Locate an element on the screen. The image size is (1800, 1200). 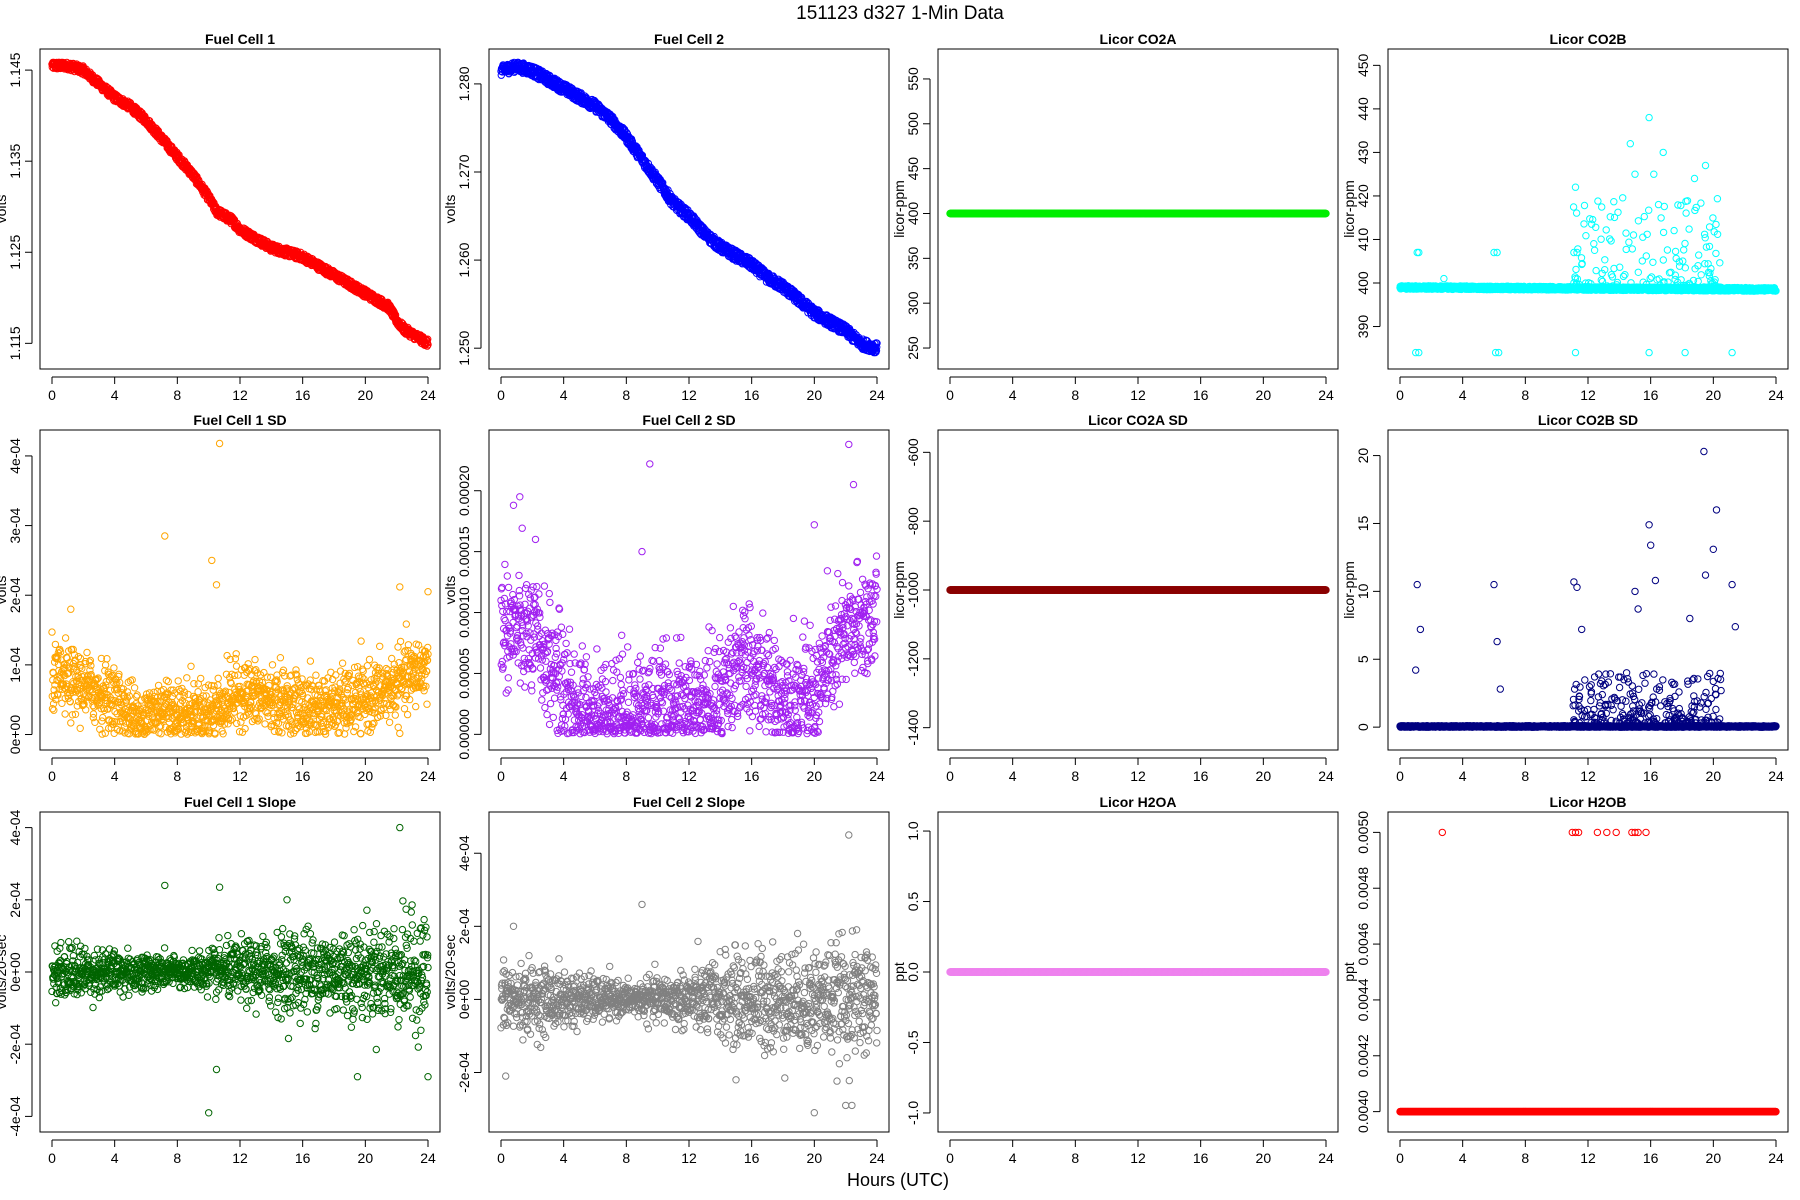
y-tick-label: 1.125 is located at coordinates (15, 252).